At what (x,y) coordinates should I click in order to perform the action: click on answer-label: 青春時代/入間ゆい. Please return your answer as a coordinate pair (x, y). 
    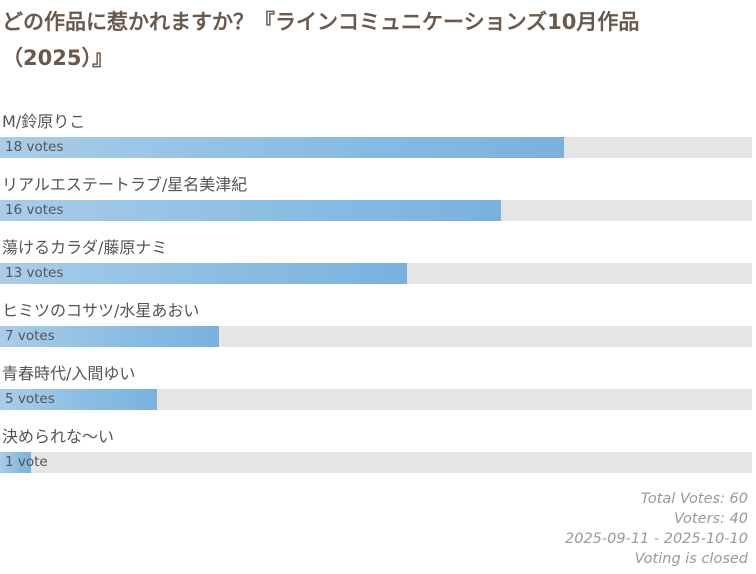
    Looking at the image, I should click on (69, 373).